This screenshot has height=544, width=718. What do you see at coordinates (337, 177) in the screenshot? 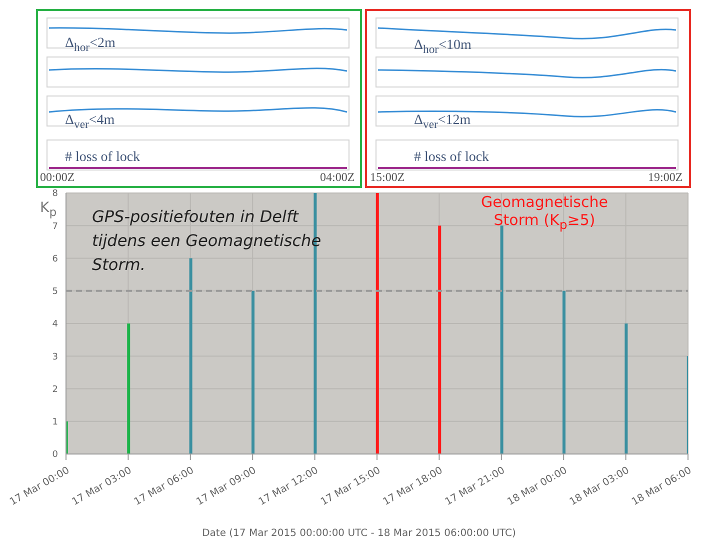
I see `text: 04:00Z` at bounding box center [337, 177].